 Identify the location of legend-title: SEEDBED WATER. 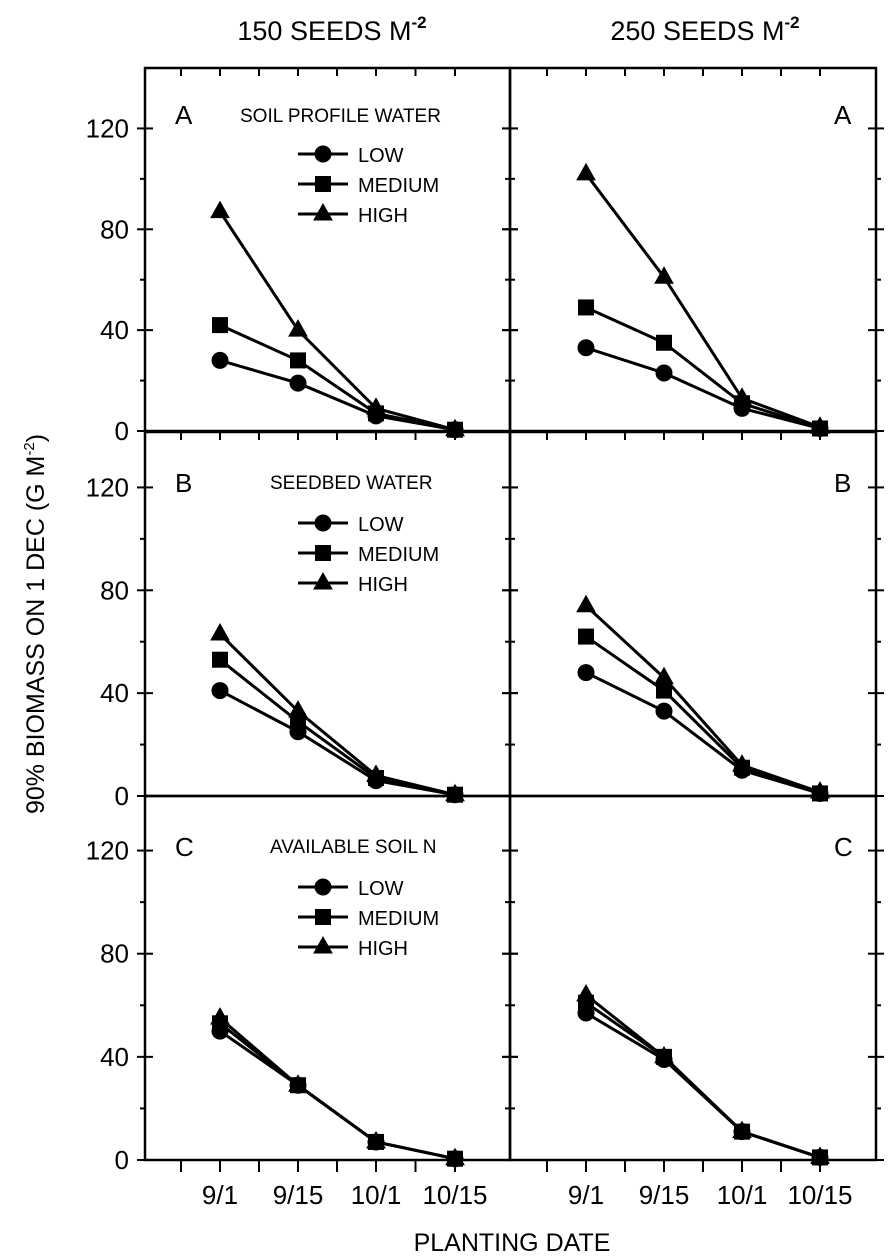
(351, 483).